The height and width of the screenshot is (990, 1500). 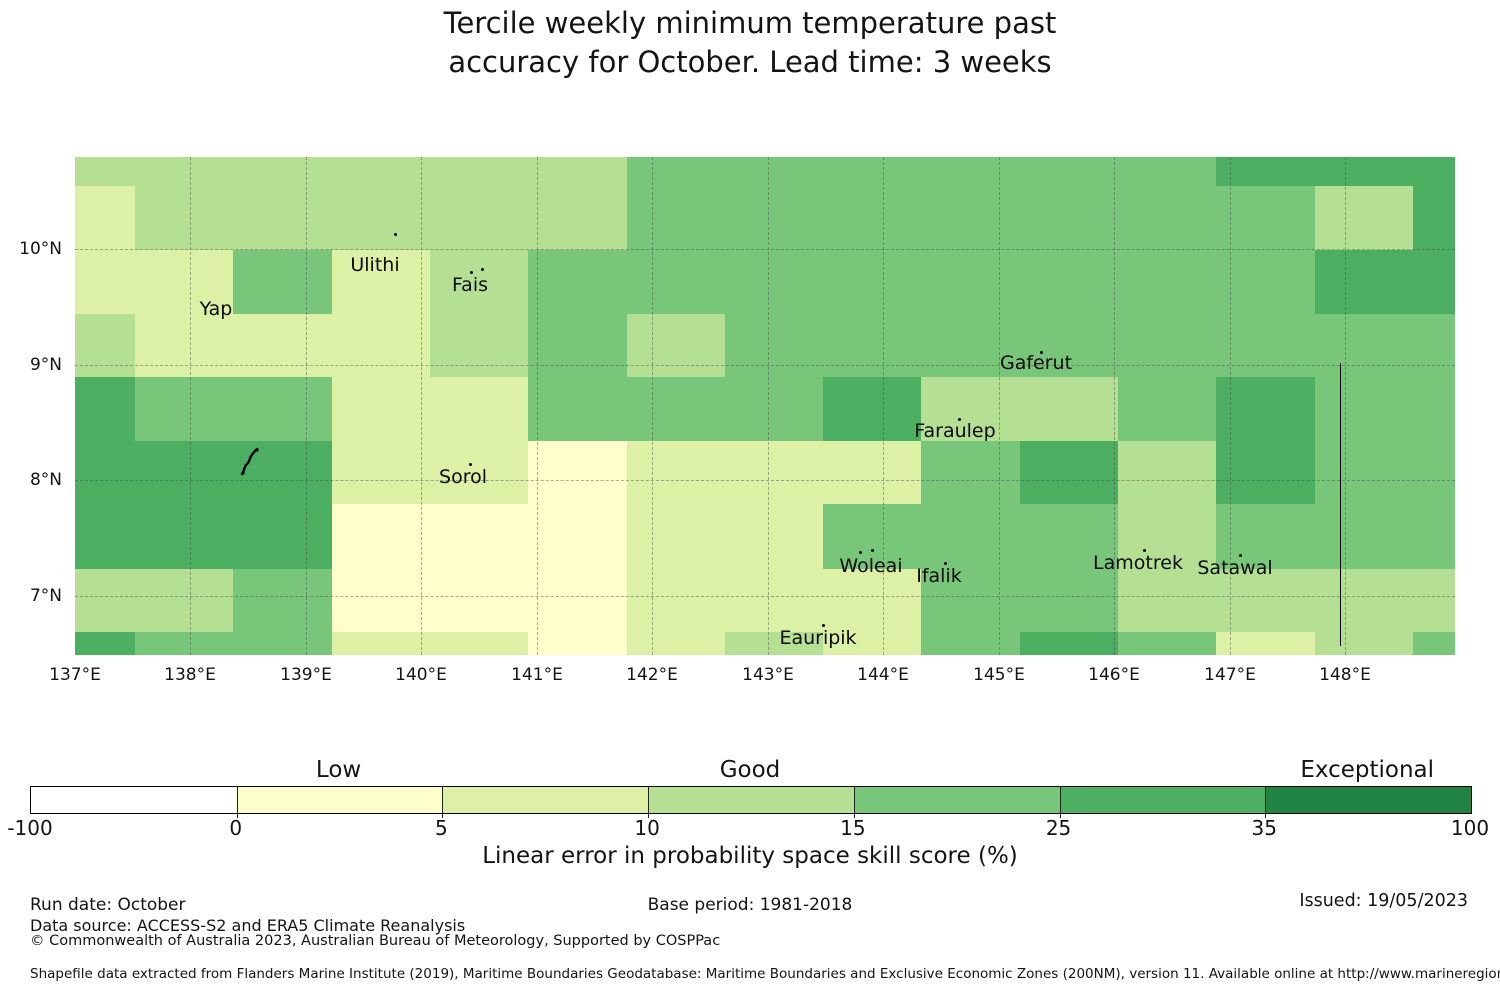 I want to click on island-dot-ifalik, so click(x=945, y=563).